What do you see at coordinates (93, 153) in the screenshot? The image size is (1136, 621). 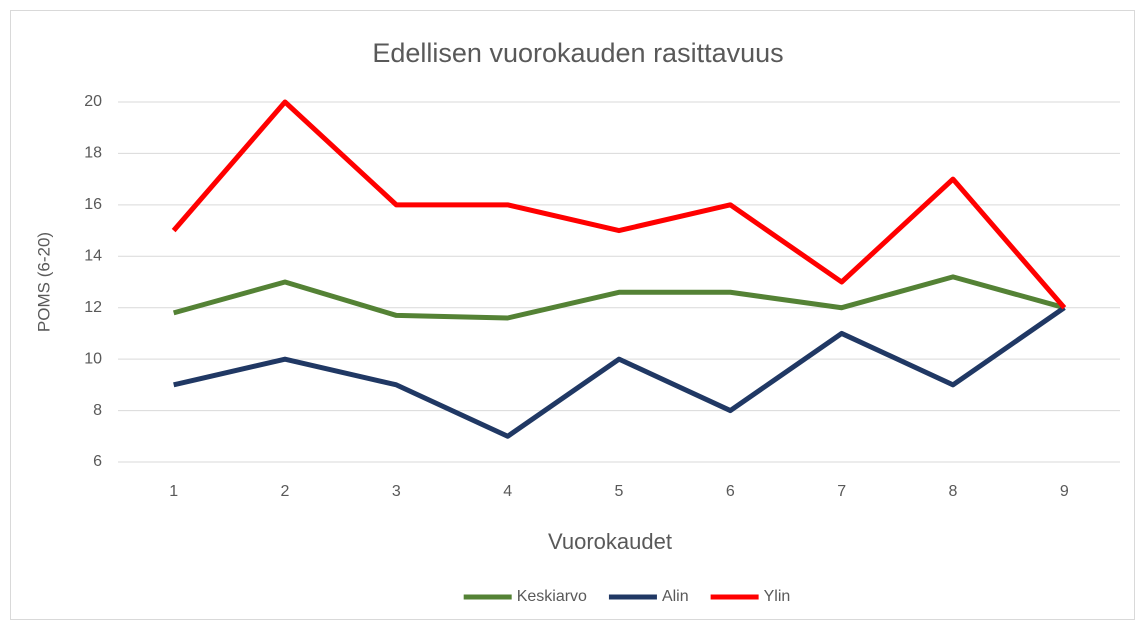 I see `y-tick-label: 18` at bounding box center [93, 153].